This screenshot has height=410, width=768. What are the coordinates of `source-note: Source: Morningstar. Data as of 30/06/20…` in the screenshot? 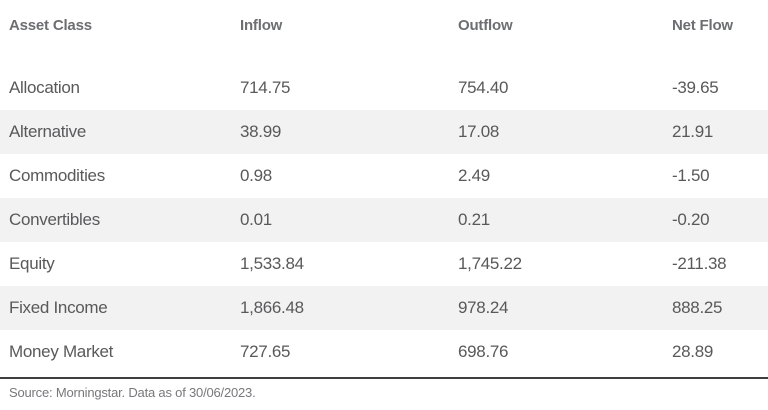 It's located at (132, 392).